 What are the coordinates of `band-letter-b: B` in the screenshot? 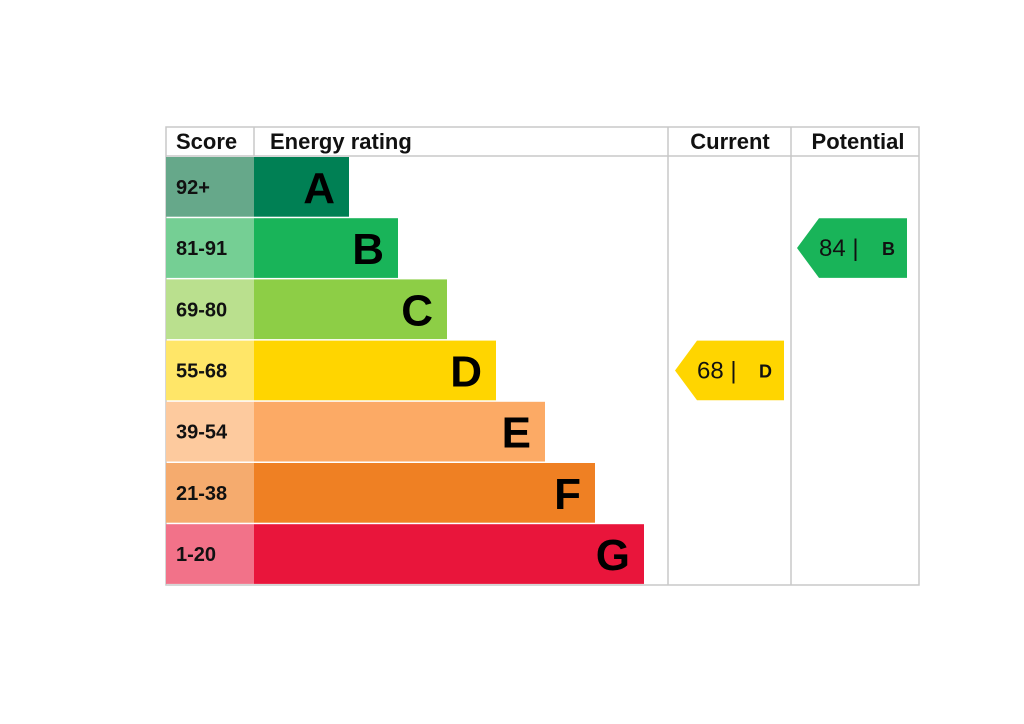 It's located at (368, 249).